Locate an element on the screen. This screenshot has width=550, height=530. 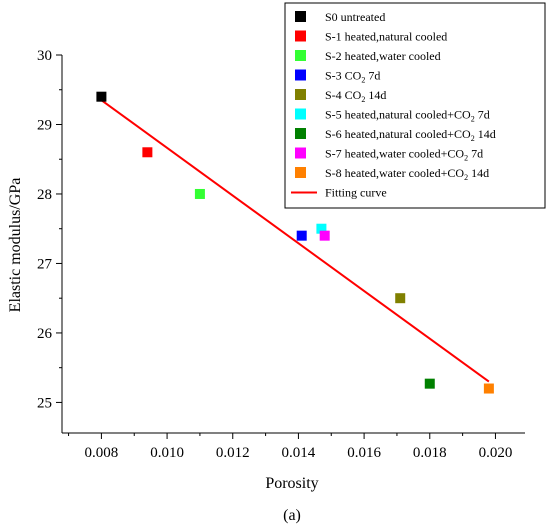
y-axis-title: Elastic modulus/GPa is located at coordinates (15, 245).